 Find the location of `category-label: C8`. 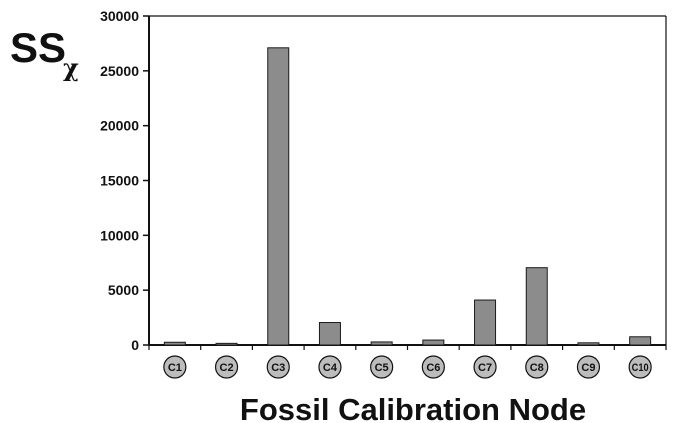

category-label: C8 is located at coordinates (537, 368).